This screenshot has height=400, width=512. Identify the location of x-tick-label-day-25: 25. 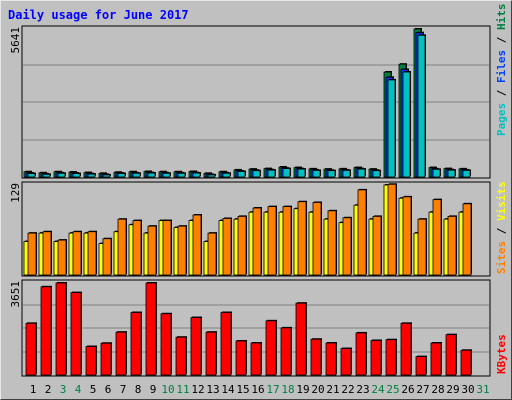
(392, 389).